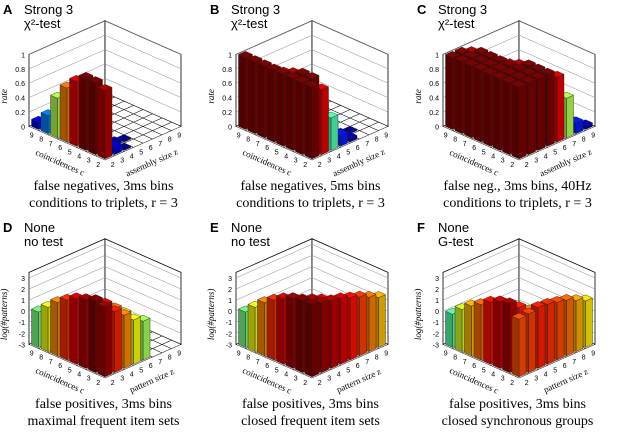 This screenshot has height=436, width=622. What do you see at coordinates (227, 84) in the screenshot?
I see `z-tick-label: 0.6` at bounding box center [227, 84].